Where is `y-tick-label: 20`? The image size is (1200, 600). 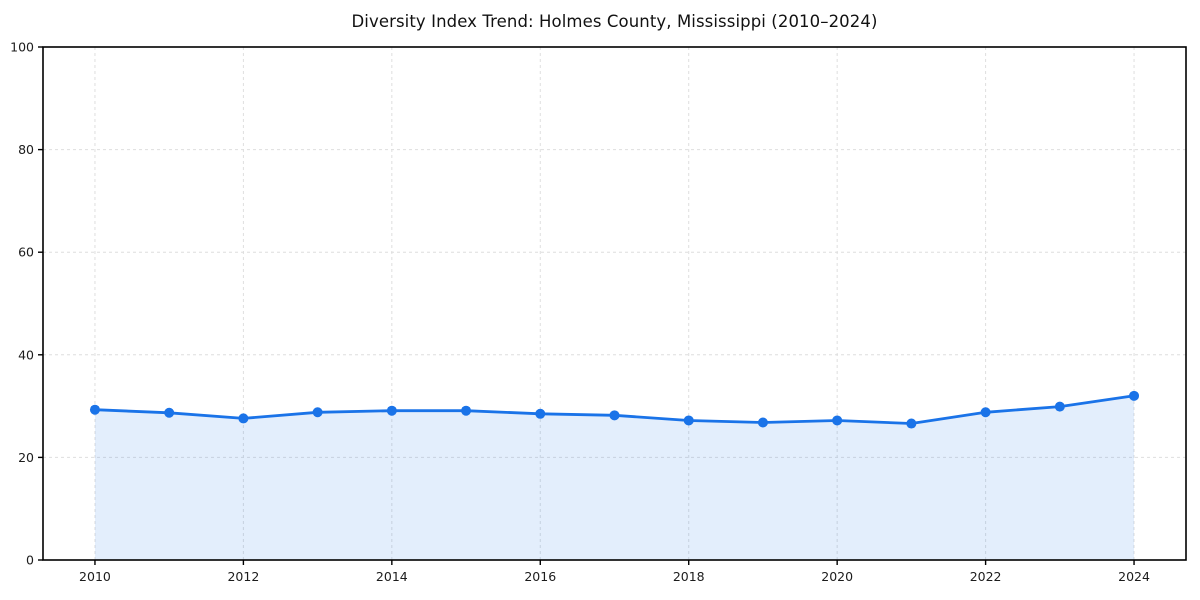
y-tick-label: 20 is located at coordinates (26, 457).